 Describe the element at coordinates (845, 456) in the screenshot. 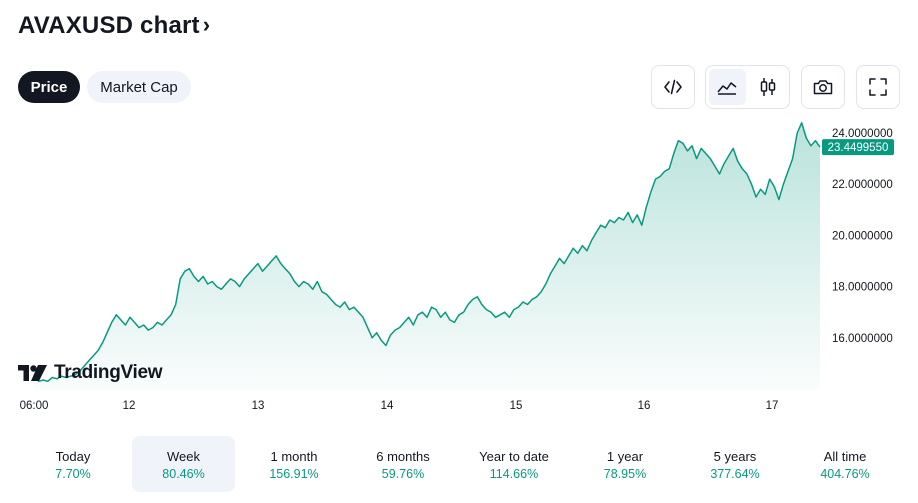

I see `period-label: All time` at that location.